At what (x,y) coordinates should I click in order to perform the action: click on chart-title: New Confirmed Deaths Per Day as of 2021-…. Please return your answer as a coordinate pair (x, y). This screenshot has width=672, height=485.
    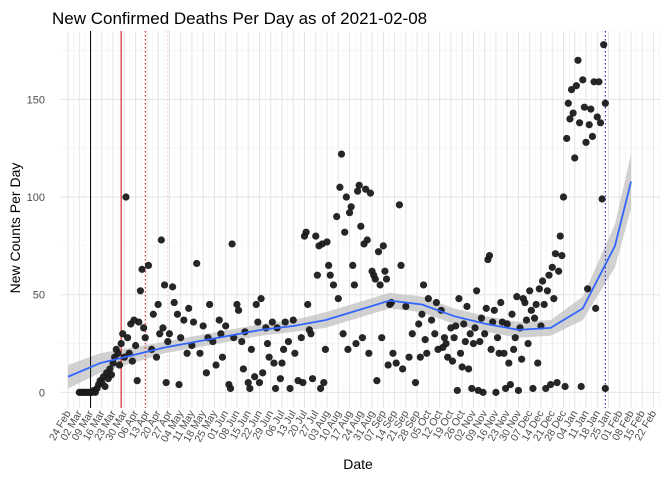
    Looking at the image, I should click on (239, 18).